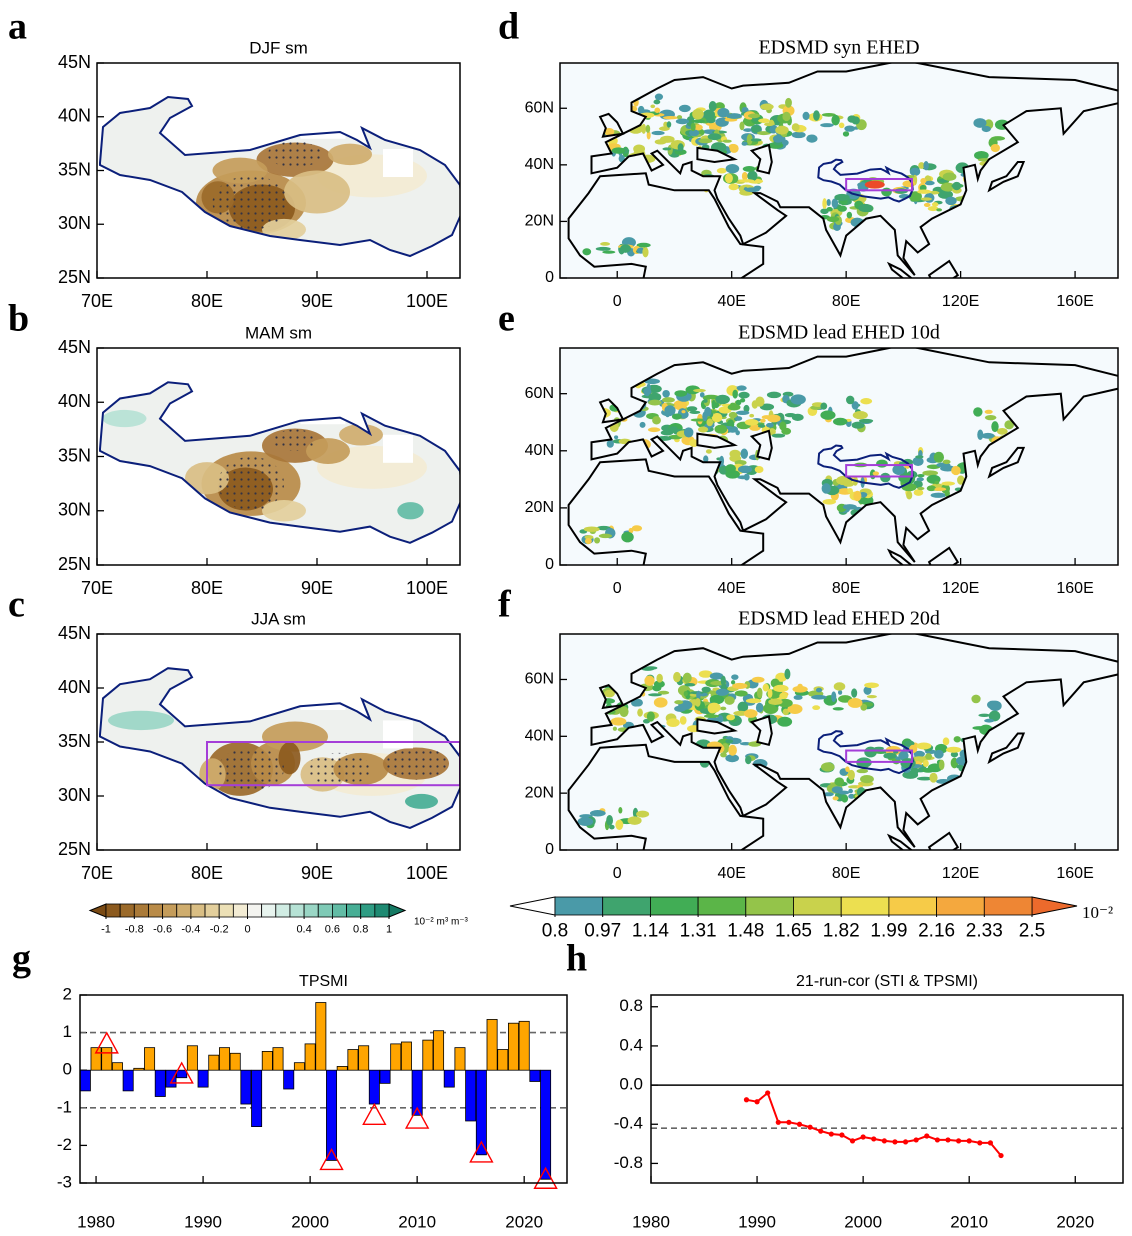 Image resolution: width=1132 pixels, height=1236 pixels. What do you see at coordinates (863, 1221) in the screenshot?
I see `x-tick-label: 2000` at bounding box center [863, 1221].